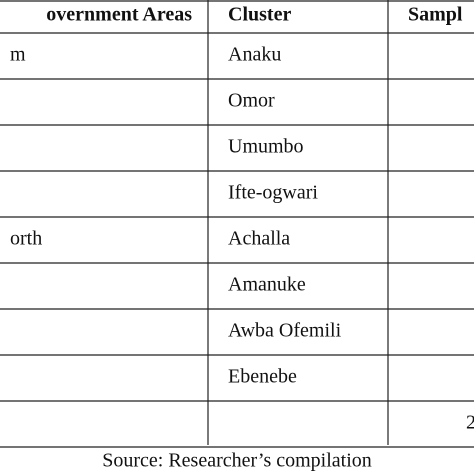  What do you see at coordinates (470, 423) in the screenshot?
I see `sample-cell: 2` at bounding box center [470, 423].